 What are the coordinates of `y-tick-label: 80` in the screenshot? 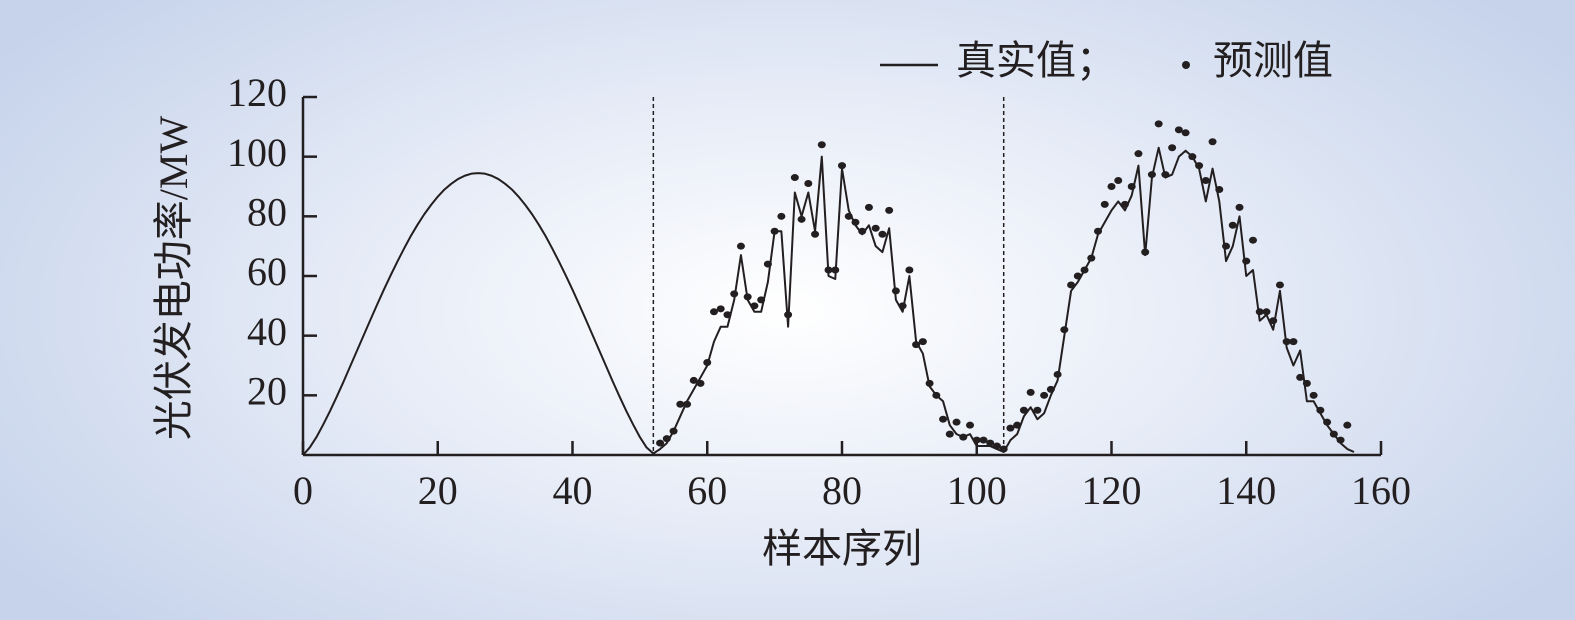 It's located at (267, 212).